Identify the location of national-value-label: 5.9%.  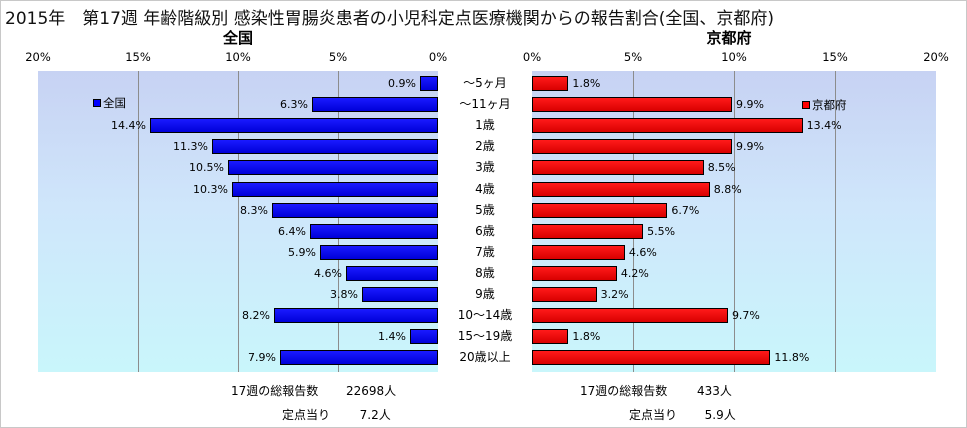
(302, 252).